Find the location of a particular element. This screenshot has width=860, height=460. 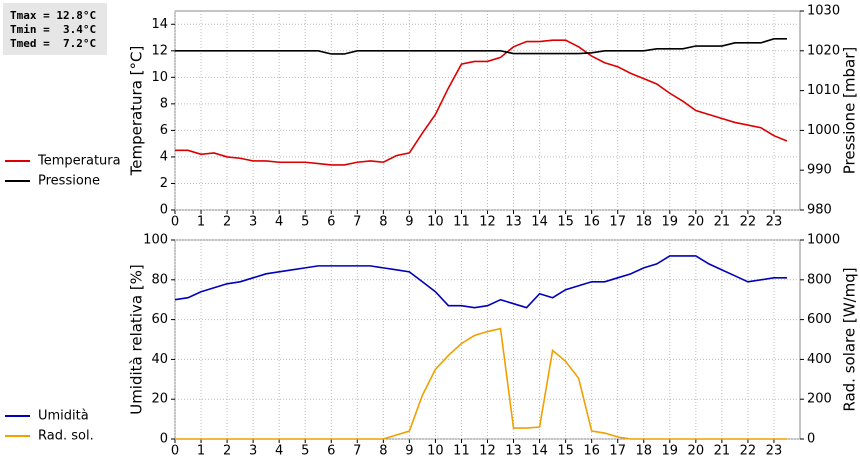

y-tick-label: 40 is located at coordinates (159, 359).